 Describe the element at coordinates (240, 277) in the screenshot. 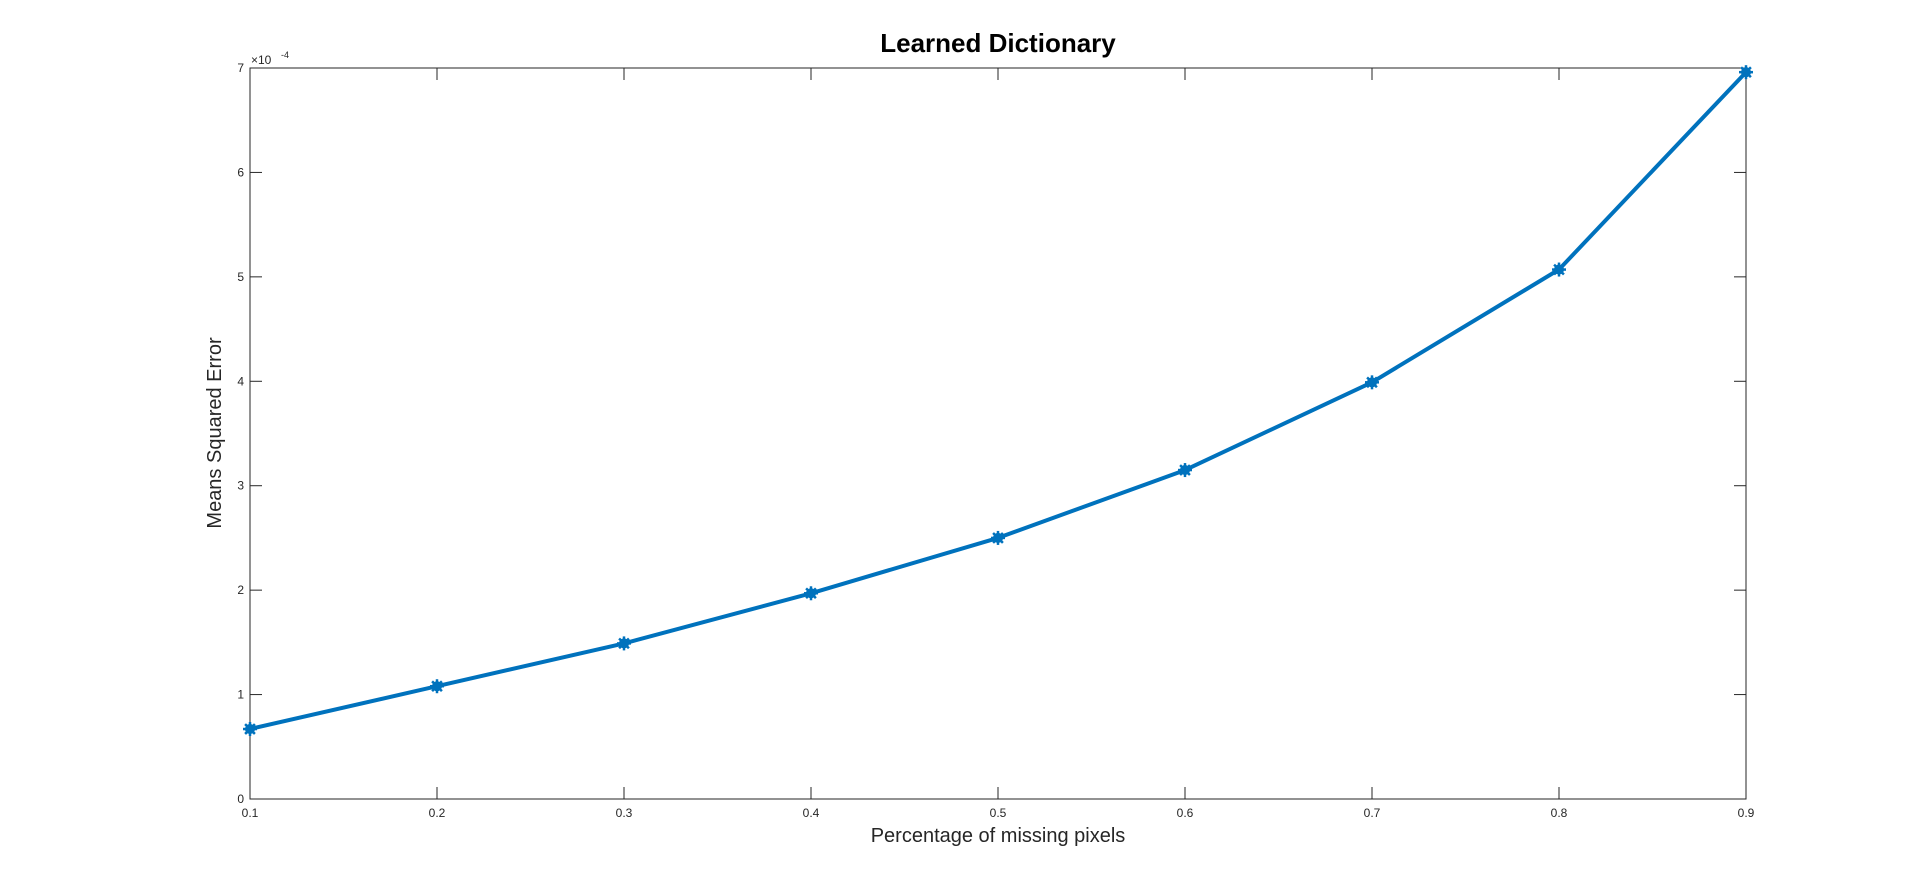

I see `y-tick-label: 5` at that location.